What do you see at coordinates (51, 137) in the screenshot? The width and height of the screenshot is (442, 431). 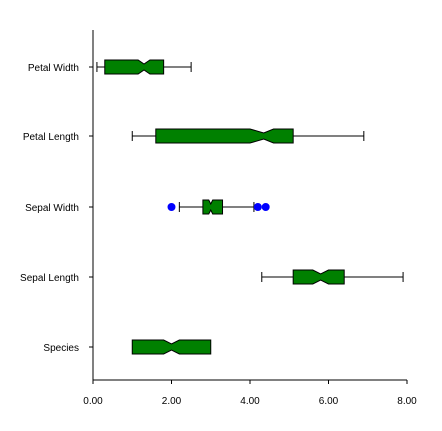 I see `category-label: Petal Length` at bounding box center [51, 137].